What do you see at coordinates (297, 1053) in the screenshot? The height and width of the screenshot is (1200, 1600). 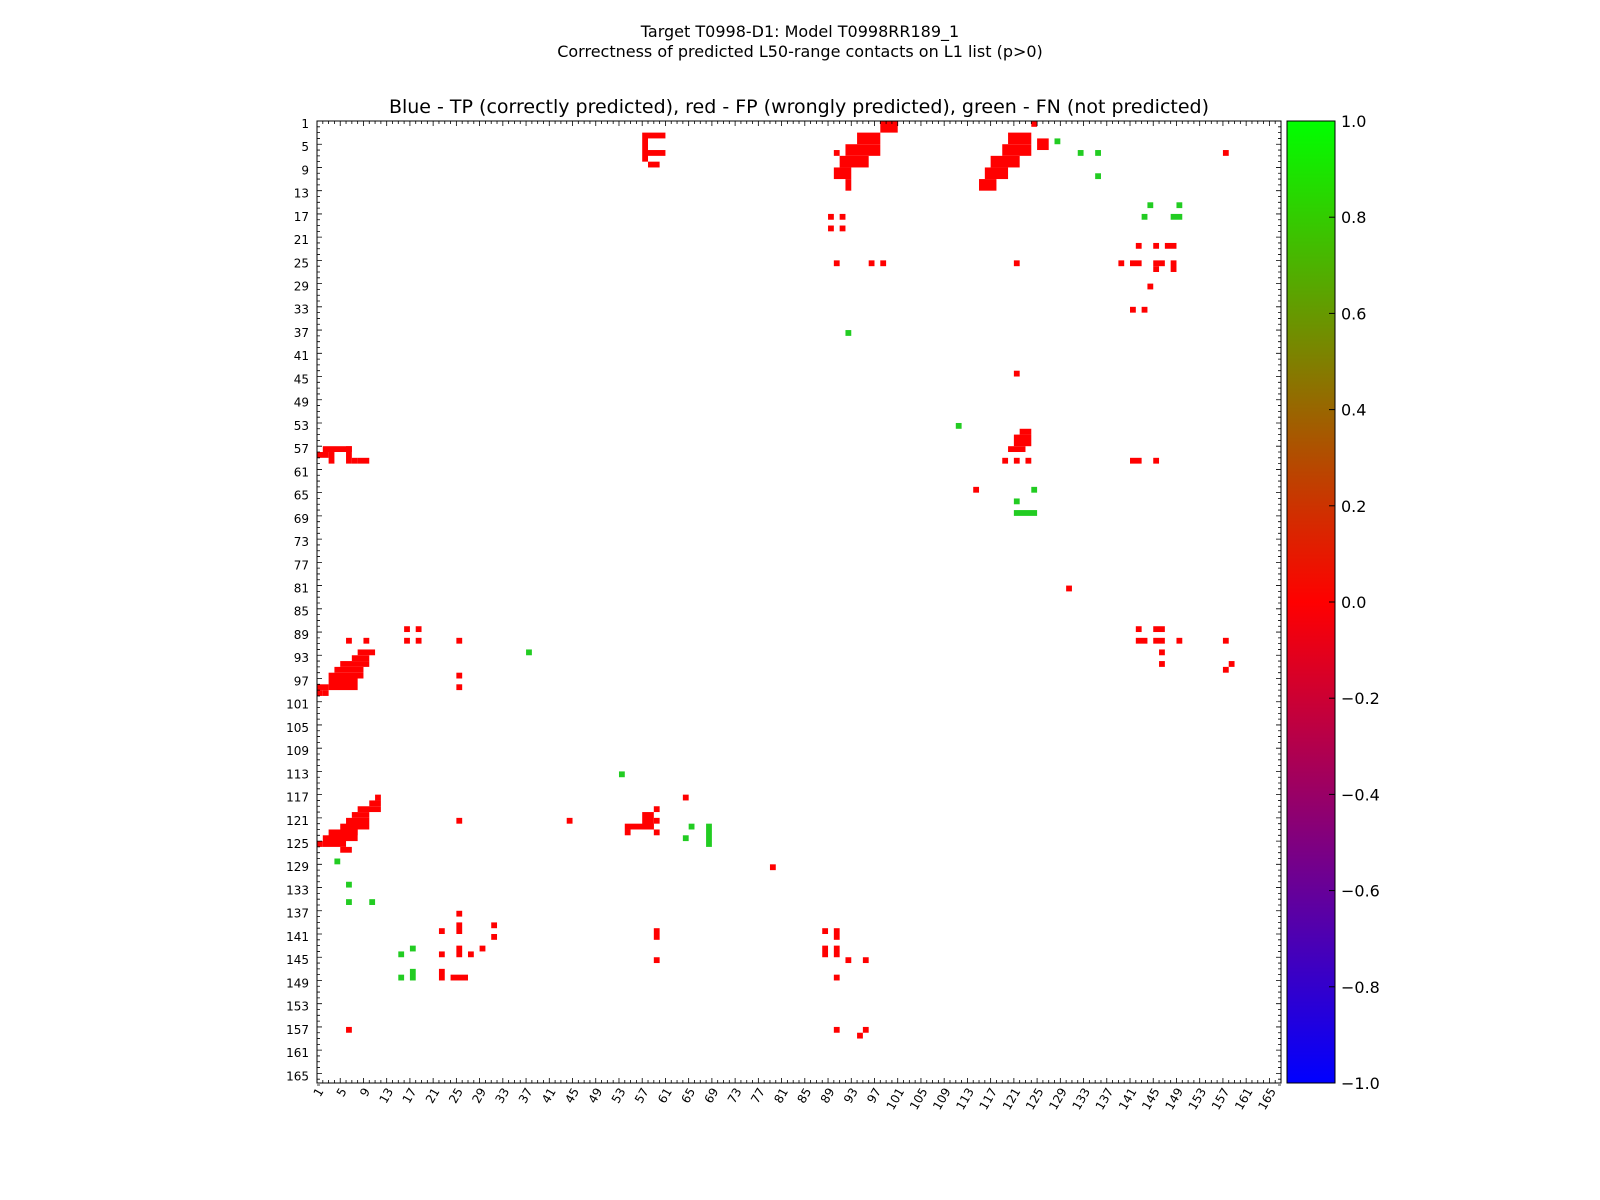 I see `y-tick-label: 161` at bounding box center [297, 1053].